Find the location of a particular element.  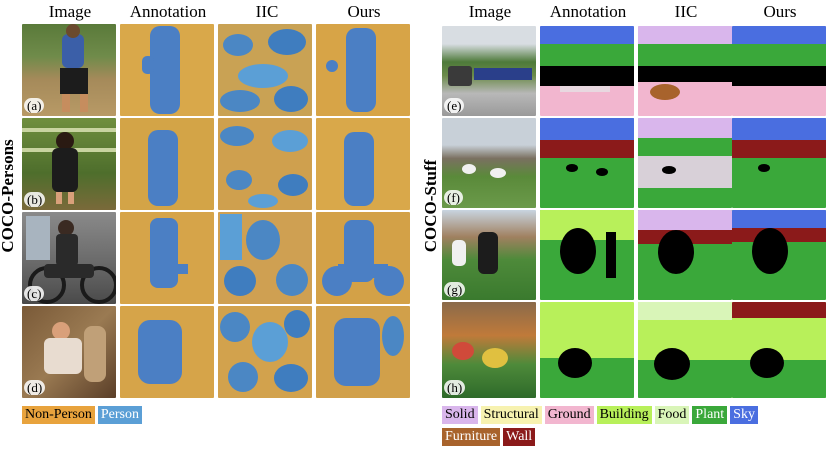

legend-item-solid: Solid is located at coordinates (460, 415).